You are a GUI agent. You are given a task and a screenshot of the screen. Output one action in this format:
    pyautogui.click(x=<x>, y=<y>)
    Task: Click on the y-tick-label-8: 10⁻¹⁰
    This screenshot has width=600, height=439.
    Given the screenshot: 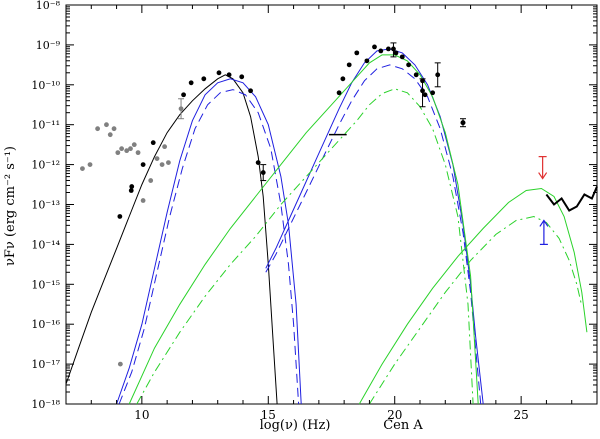 What is the action you would take?
    pyautogui.click(x=45, y=85)
    